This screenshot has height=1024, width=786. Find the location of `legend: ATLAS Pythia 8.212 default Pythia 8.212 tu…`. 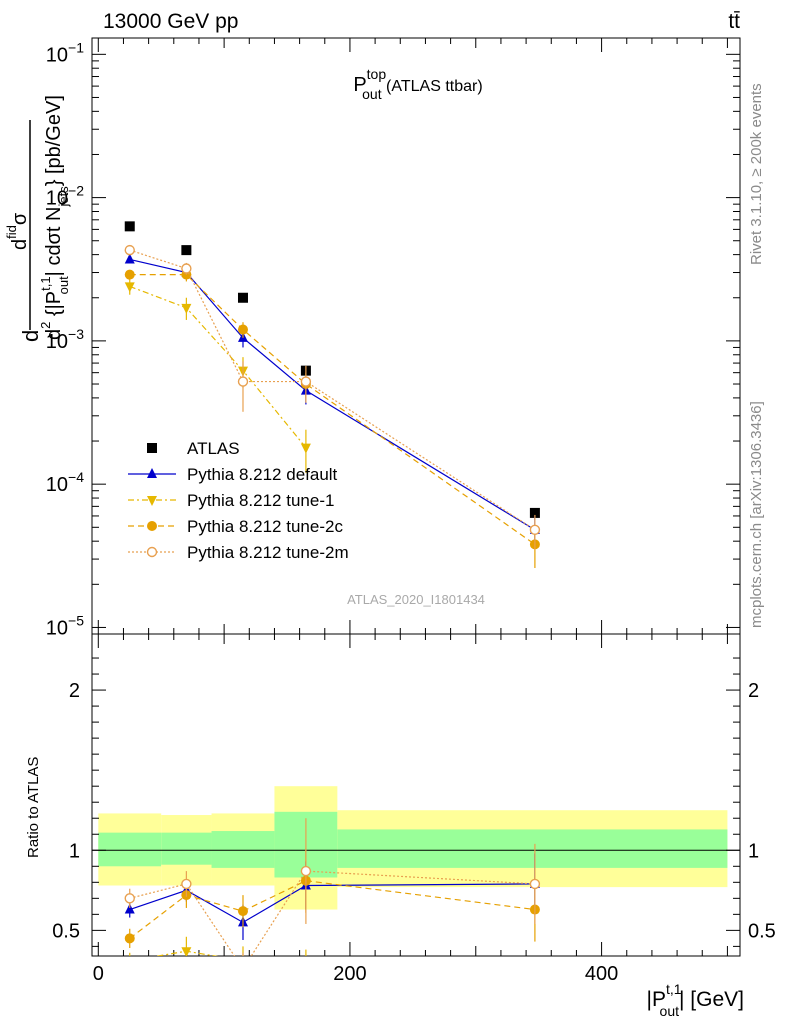

legend: ATLAS Pythia 8.212 default Pythia 8.212 tu… is located at coordinates (238, 500).